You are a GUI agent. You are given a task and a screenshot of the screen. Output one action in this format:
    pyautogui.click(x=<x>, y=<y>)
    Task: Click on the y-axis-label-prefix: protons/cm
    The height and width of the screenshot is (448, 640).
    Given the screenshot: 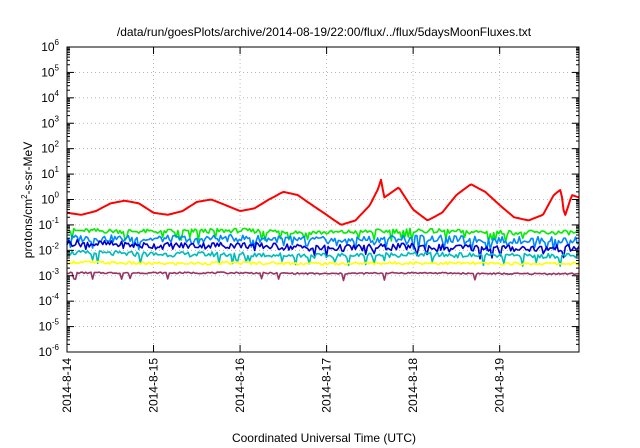 What is the action you would take?
    pyautogui.click(x=28, y=228)
    